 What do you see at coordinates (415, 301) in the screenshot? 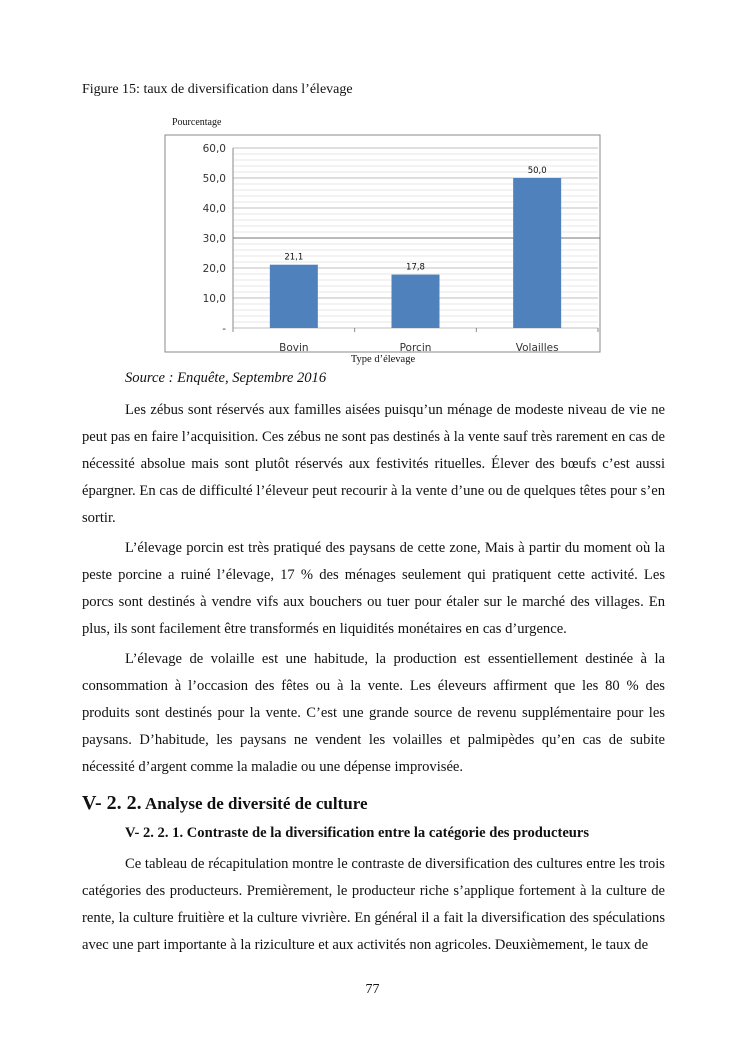
I see `bar-porcin` at bounding box center [415, 301].